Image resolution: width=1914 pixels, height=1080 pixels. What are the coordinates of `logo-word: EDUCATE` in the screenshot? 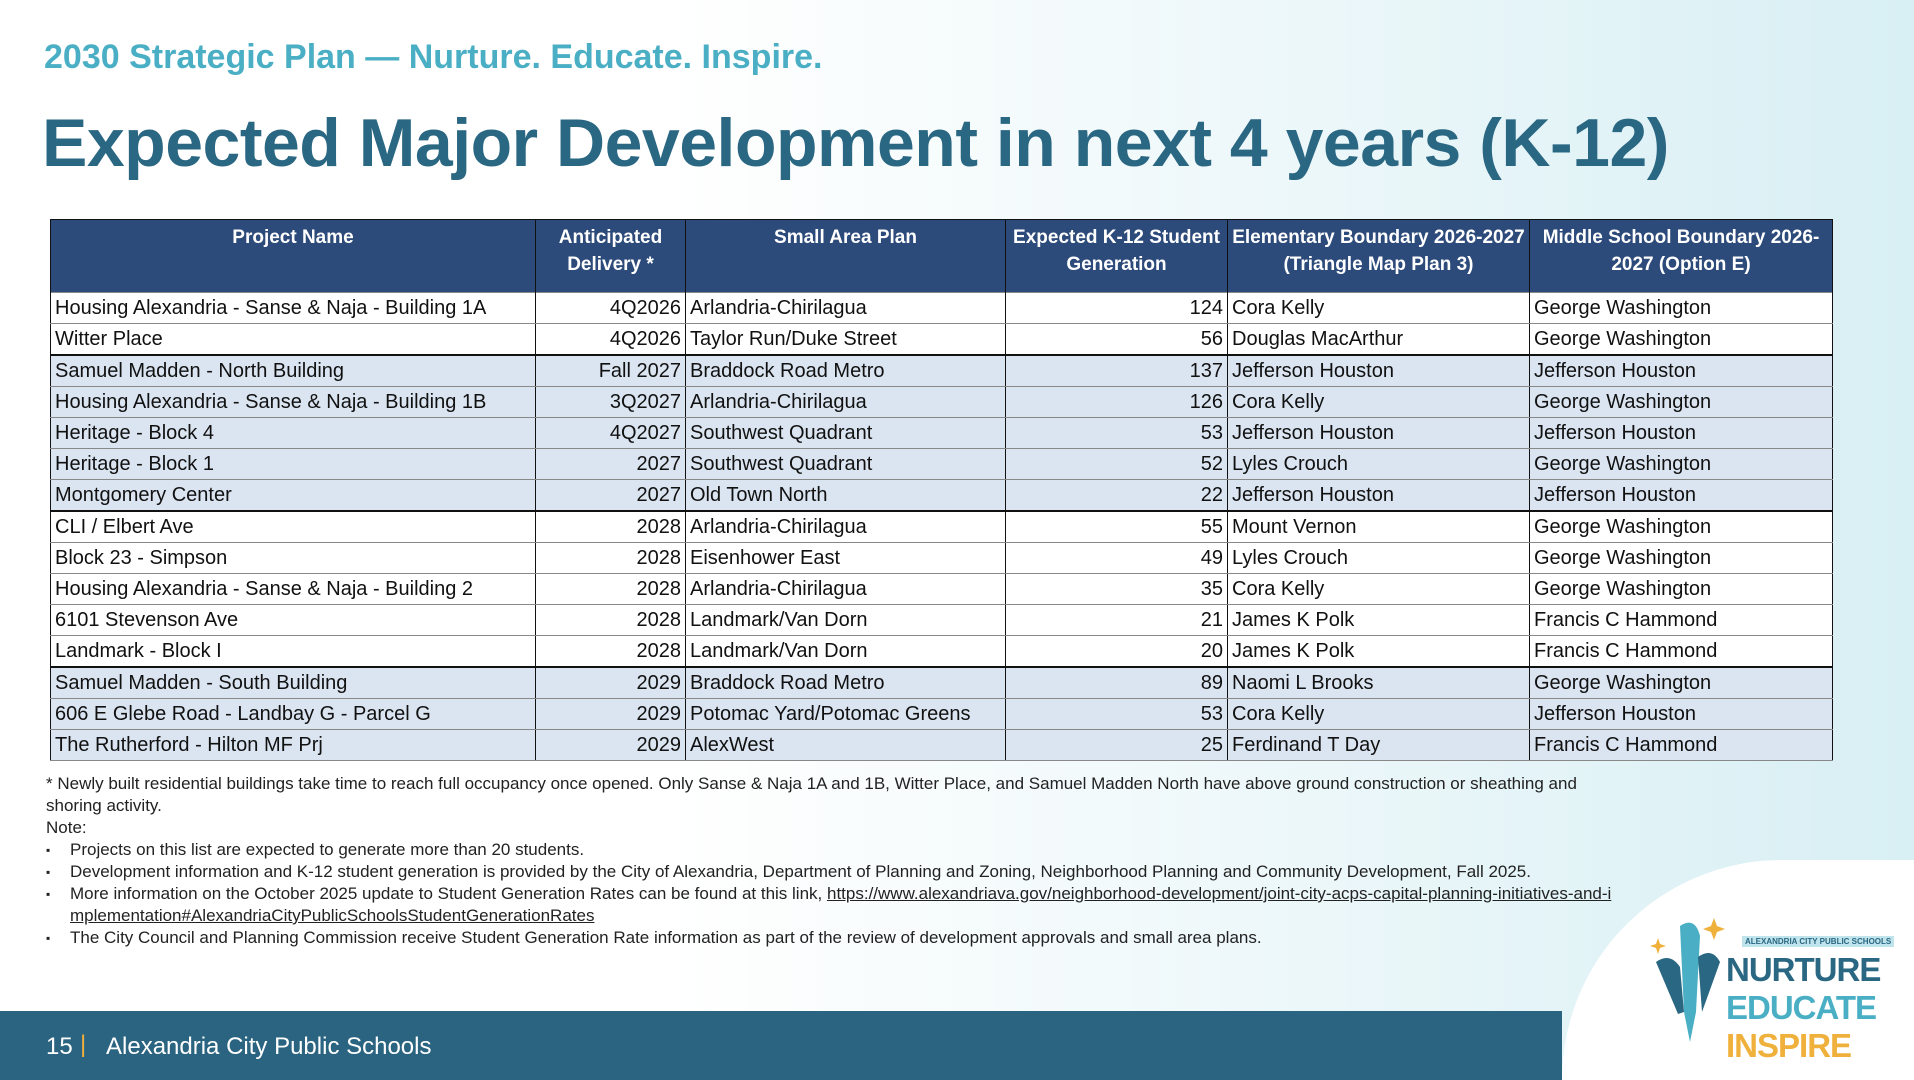 It's located at (1801, 1007).